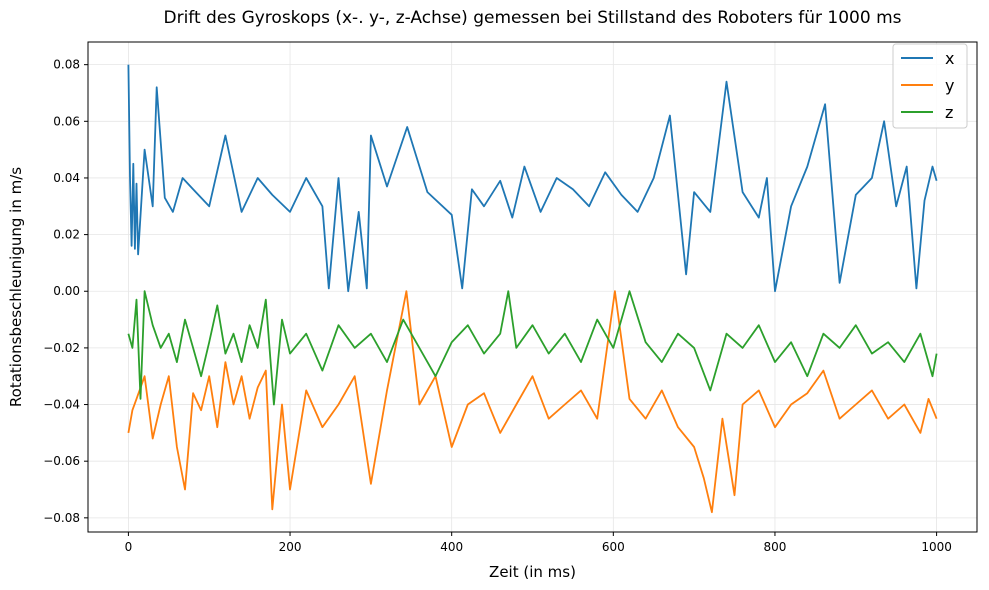 This screenshot has height=590, width=989. What do you see at coordinates (61, 518) in the screenshot?
I see `y-tick-label: −0.08` at bounding box center [61, 518].